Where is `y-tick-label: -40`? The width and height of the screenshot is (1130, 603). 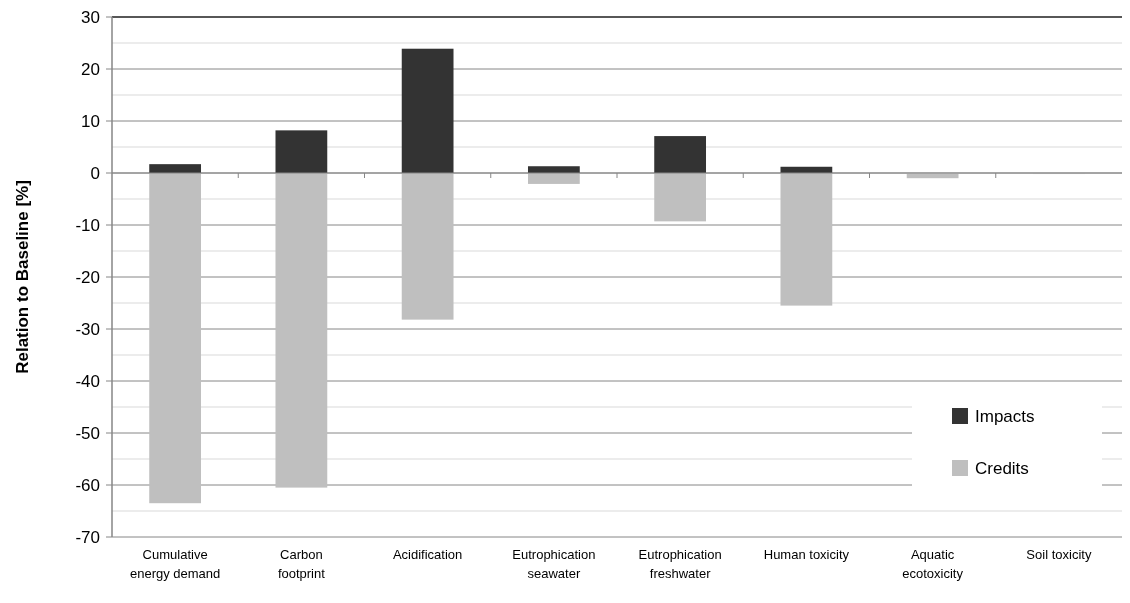
y-tick-label: -40 is located at coordinates (87, 381).